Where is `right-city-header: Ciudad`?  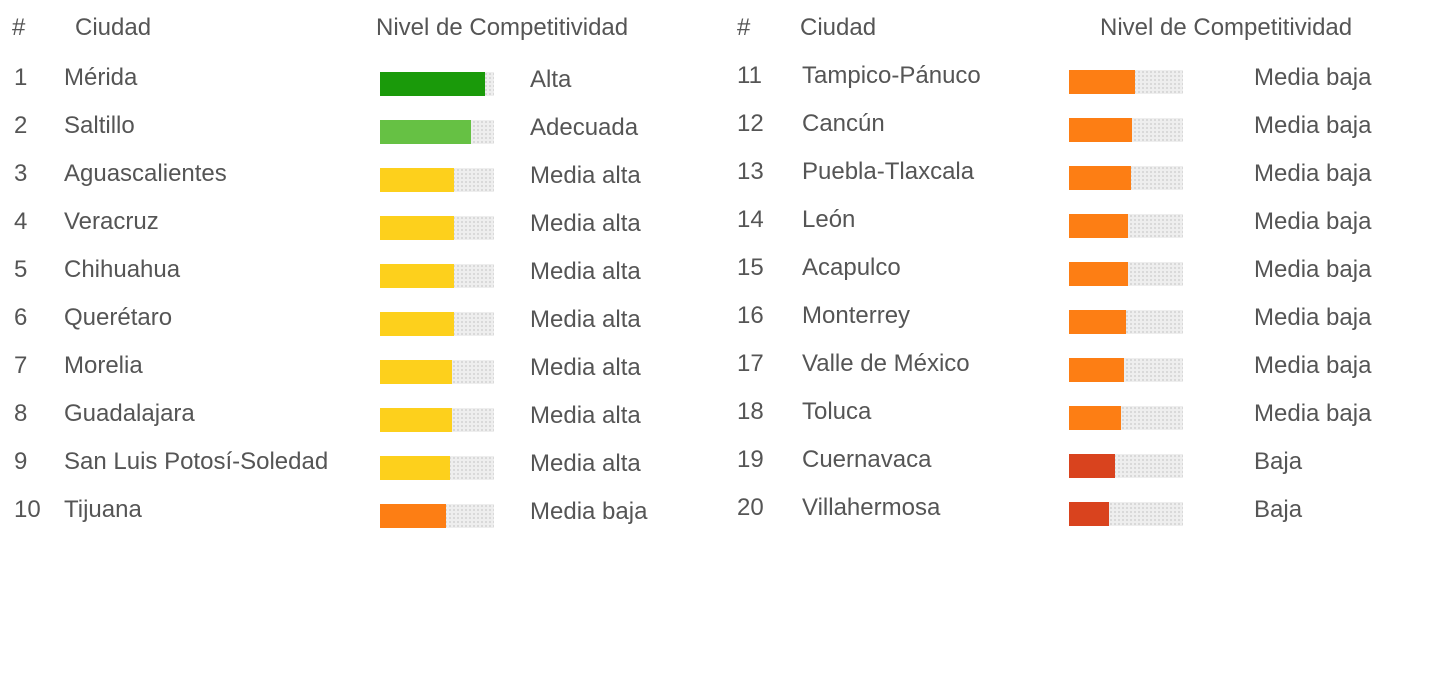
right-city-header: Ciudad is located at coordinates (838, 27).